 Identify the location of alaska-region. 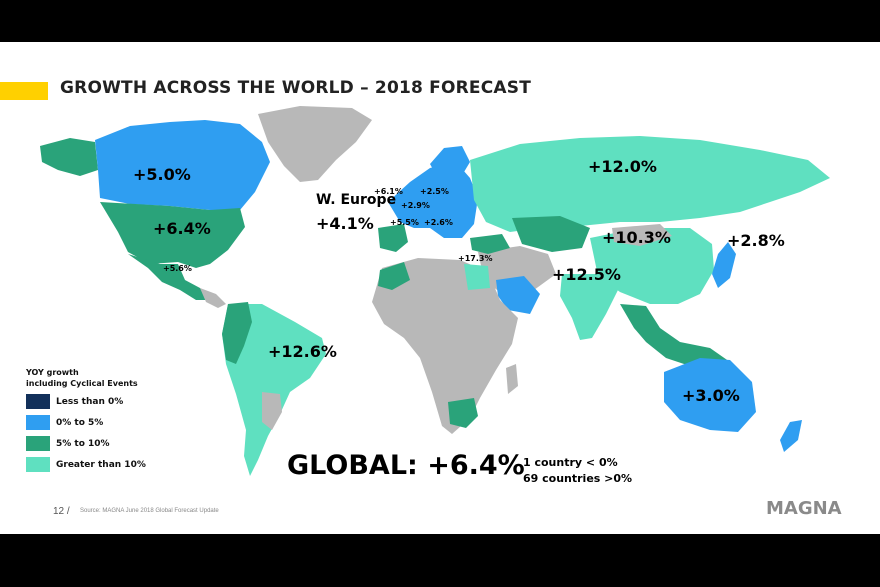
(69, 157).